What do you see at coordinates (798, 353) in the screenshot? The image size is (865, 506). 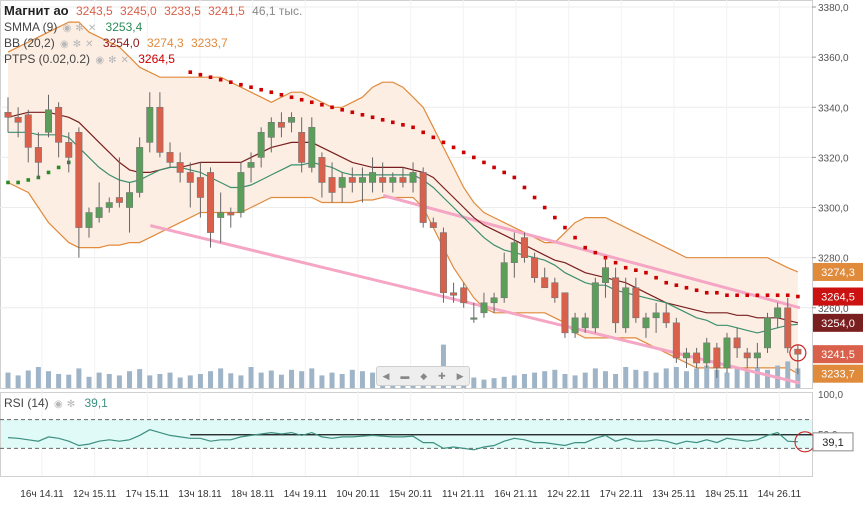 I see `last-price-marker` at bounding box center [798, 353].